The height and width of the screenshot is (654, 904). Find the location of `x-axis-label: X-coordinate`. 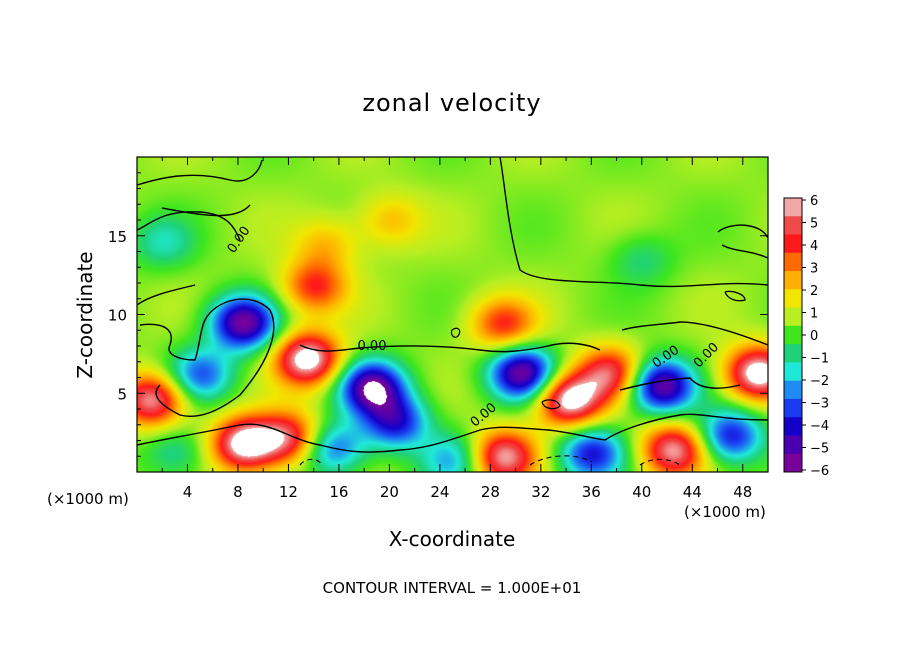

x-axis-label: X-coordinate is located at coordinates (452, 539).